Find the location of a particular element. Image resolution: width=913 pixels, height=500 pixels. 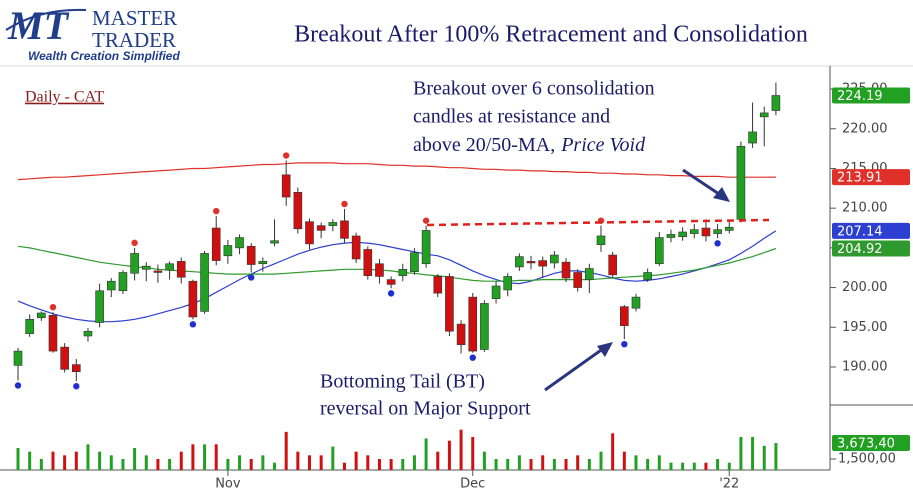

annotation-text: Breakout over 6 consolidation is located at coordinates (534, 89).